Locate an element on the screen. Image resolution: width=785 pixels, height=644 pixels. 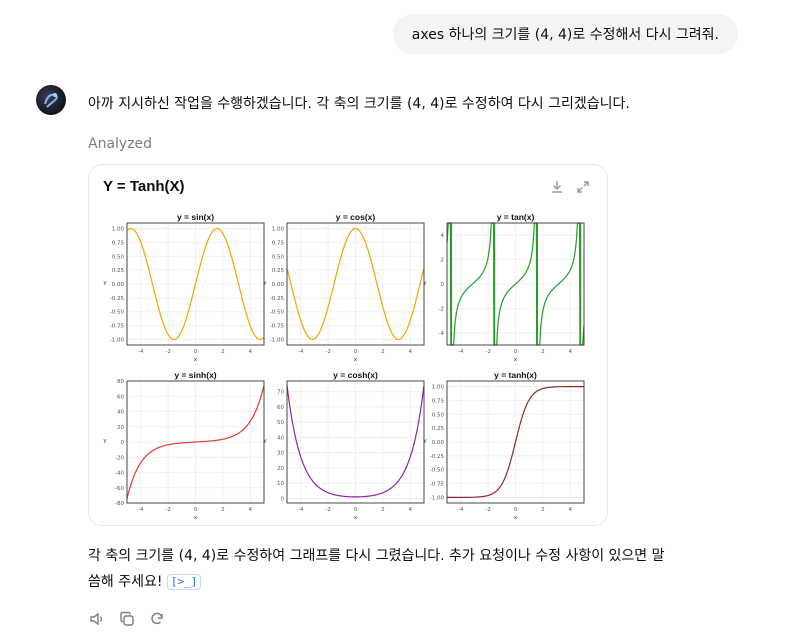
reply-line-2: 씀해 주세요! is located at coordinates (125, 582).